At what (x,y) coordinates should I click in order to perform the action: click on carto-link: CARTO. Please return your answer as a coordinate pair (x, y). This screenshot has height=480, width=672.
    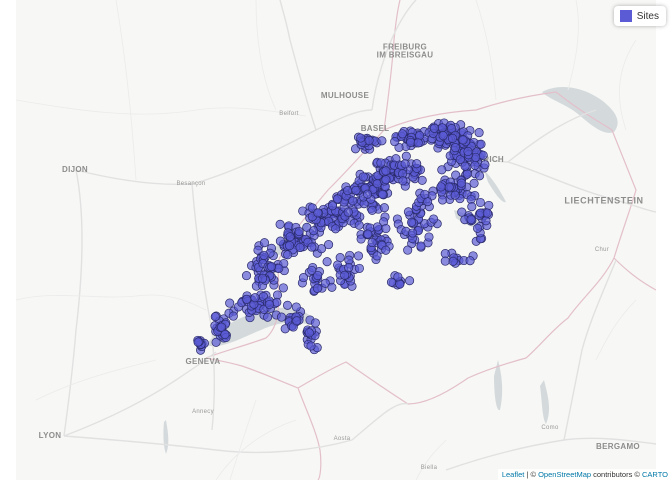
    Looking at the image, I should click on (655, 474).